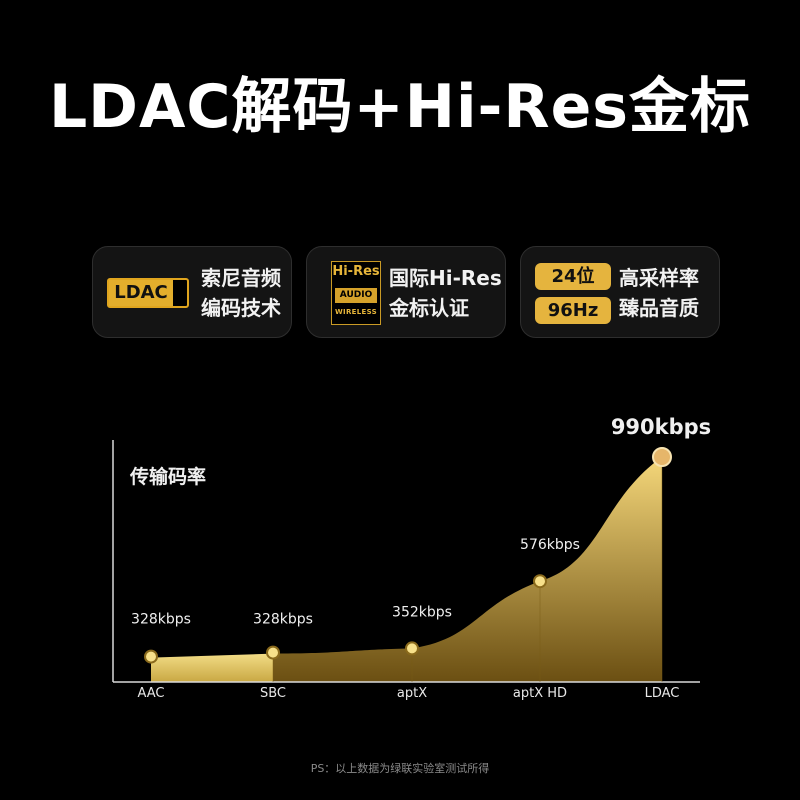 The height and width of the screenshot is (800, 800). What do you see at coordinates (141, 293) in the screenshot?
I see `ldac-logo-text: LDAC` at bounding box center [141, 293].